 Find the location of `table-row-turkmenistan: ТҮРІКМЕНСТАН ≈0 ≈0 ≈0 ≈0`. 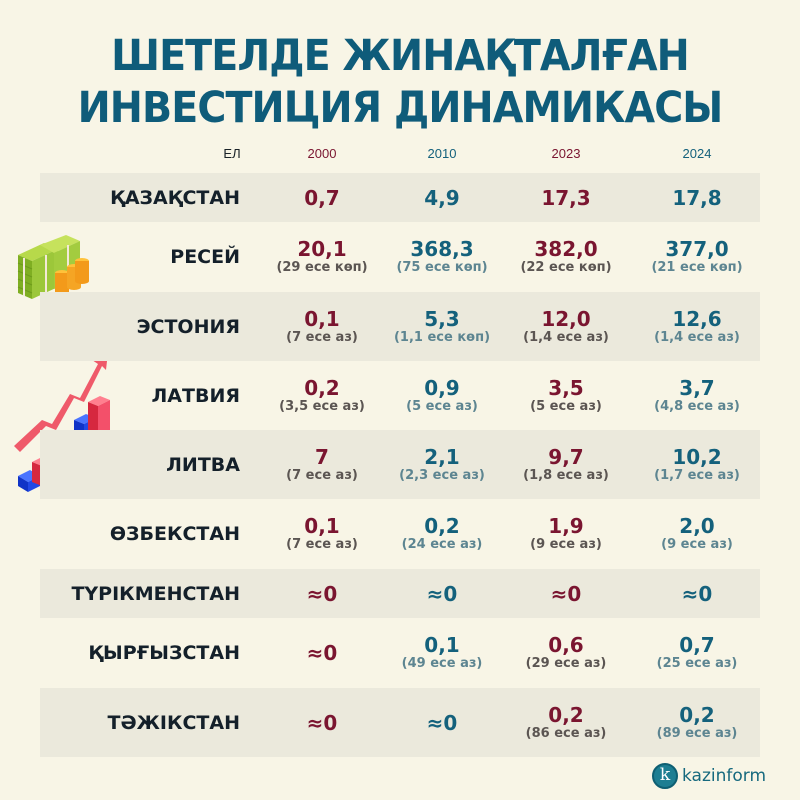

table-row-turkmenistan: ТҮРІКМЕНСТАН ≈0 ≈0 ≈0 ≈0 is located at coordinates (400, 593).